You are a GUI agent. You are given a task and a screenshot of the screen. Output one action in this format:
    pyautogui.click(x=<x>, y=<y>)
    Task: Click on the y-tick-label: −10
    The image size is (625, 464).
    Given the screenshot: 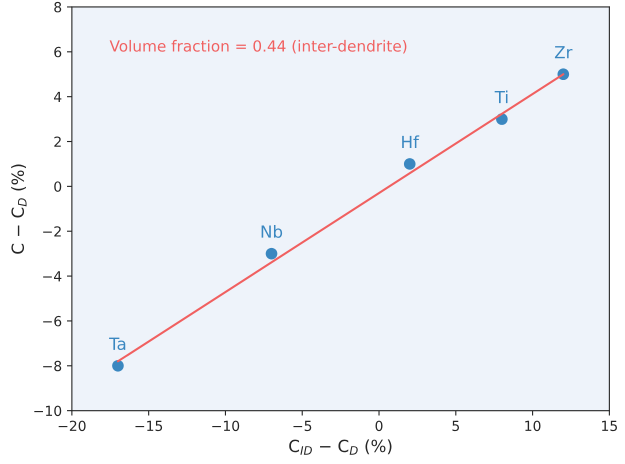 What is the action you would take?
    pyautogui.click(x=48, y=411)
    